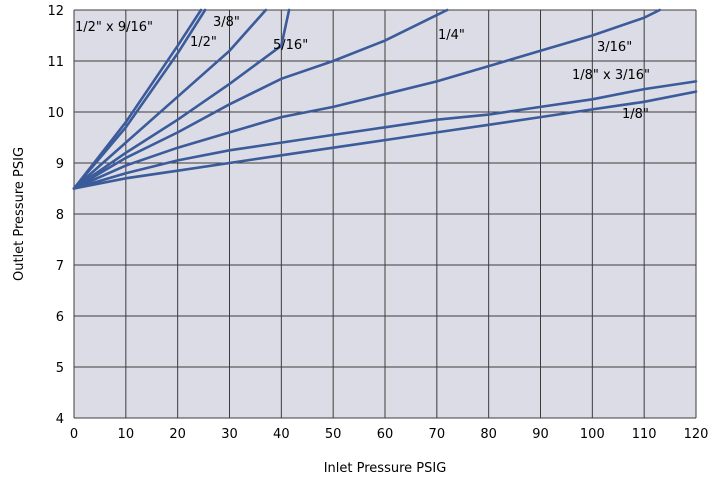 The height and width of the screenshot is (481, 716). What do you see at coordinates (644, 434) in the screenshot?
I see `x-tick-label: 110` at bounding box center [644, 434].